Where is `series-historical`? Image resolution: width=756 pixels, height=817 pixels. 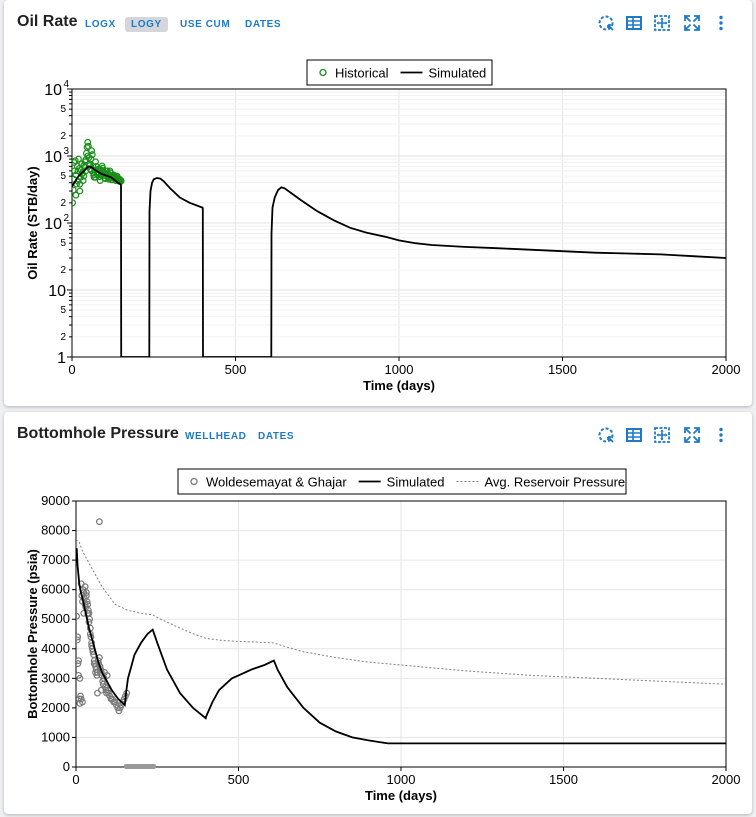 series-historical is located at coordinates (98, 172).